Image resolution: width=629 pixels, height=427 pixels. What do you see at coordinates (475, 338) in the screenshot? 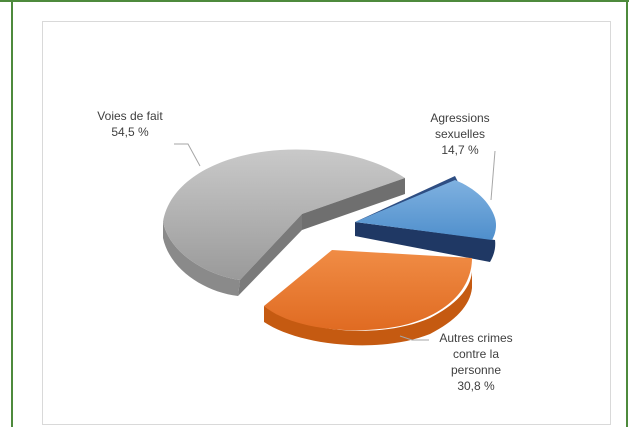
I see `label-autres-crimes-line-1: Autres crimes` at bounding box center [475, 338].